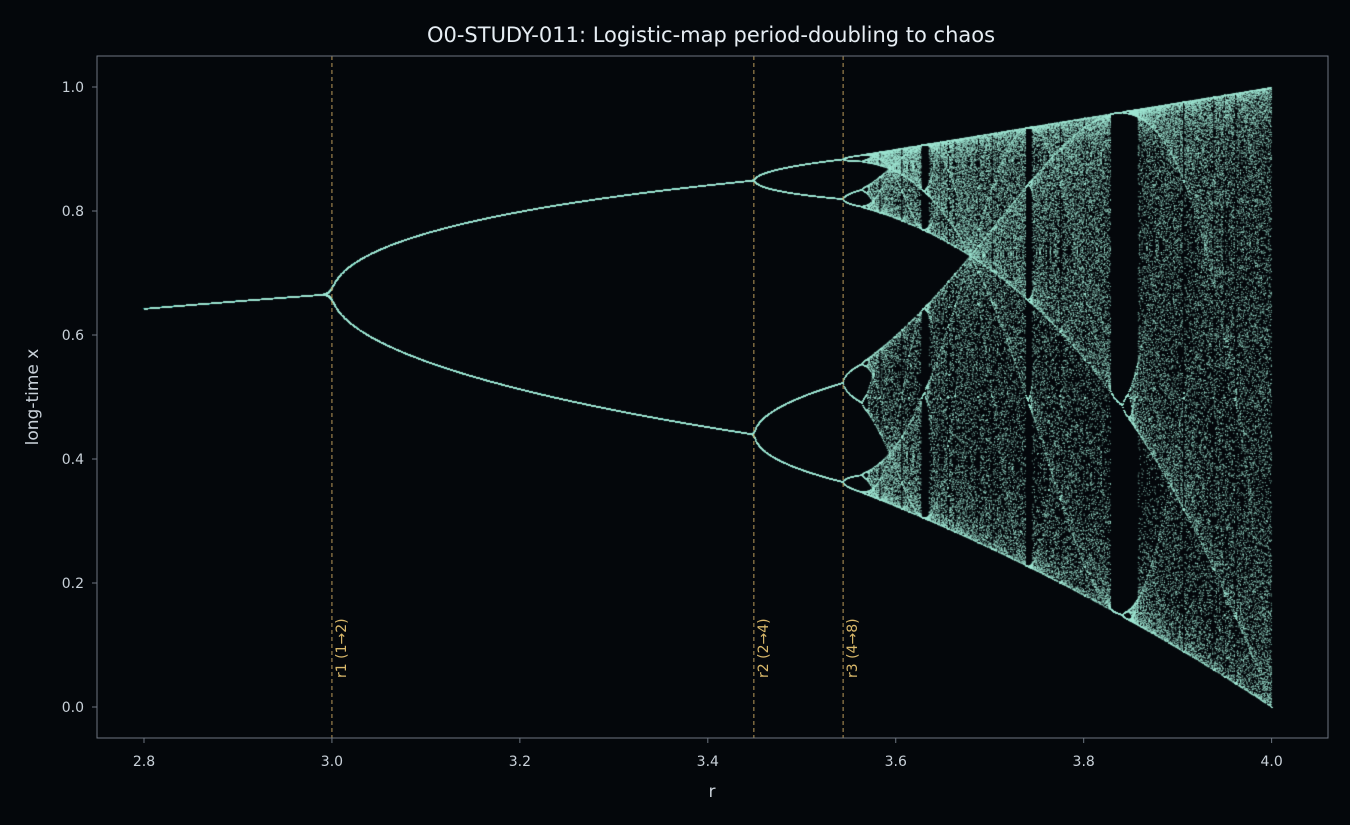 This screenshot has width=1350, height=825. Describe the element at coordinates (342, 648) in the screenshot. I see `marker-label: r1 (1→2)` at that location.